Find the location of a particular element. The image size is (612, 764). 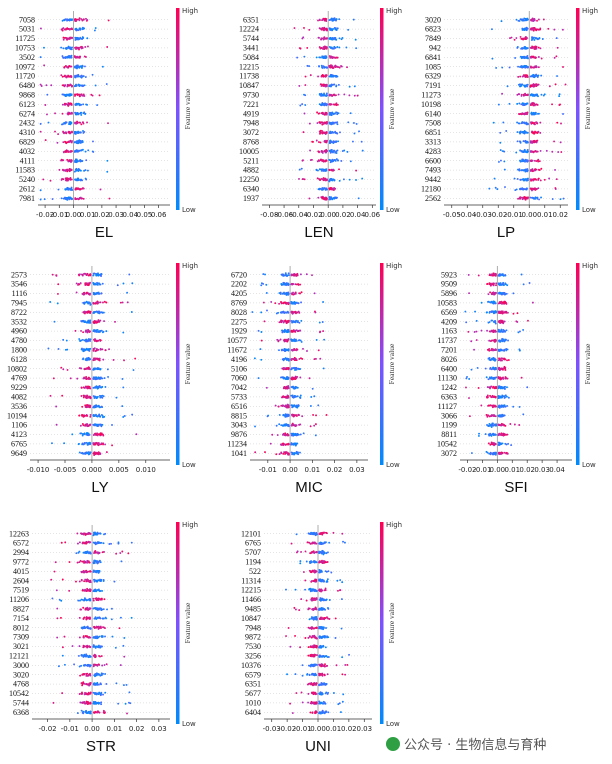

feature-label: 8815 is located at coordinates (239, 415).